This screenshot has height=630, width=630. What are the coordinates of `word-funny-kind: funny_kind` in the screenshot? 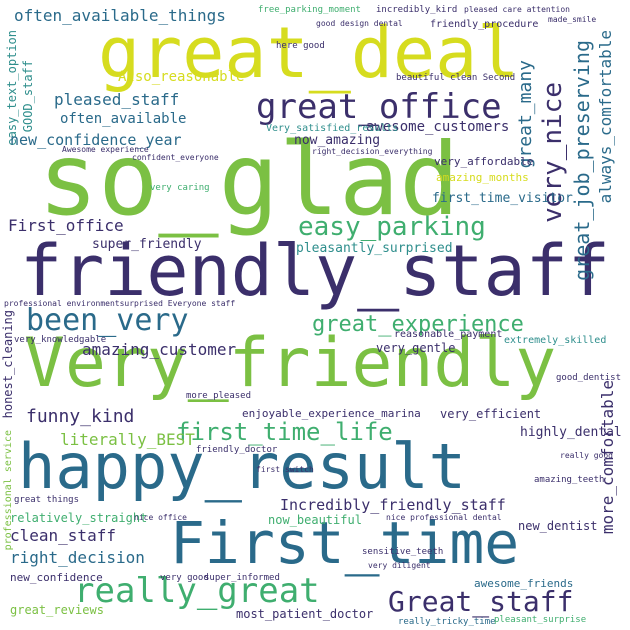 It's located at (80, 416).